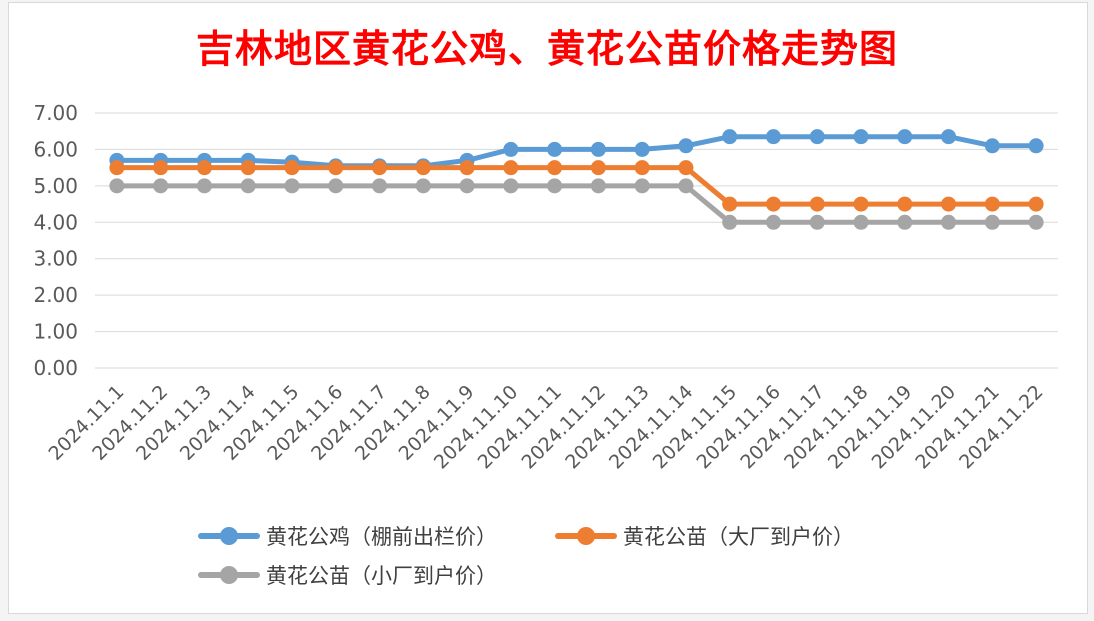 This screenshot has width=1094, height=621. Describe the element at coordinates (55, 295) in the screenshot. I see `y-tick-label: 2.00` at that location.